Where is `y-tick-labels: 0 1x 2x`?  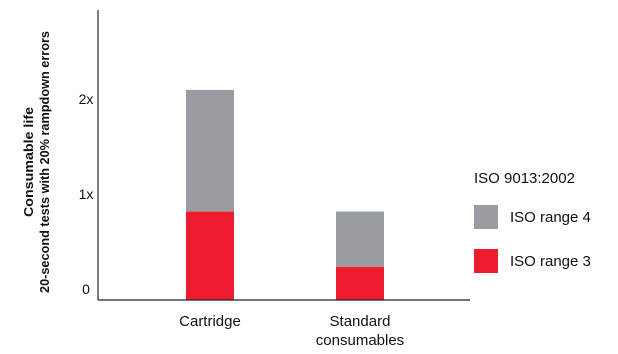
y-tick-labels: 0 1x 2x is located at coordinates (86, 194).